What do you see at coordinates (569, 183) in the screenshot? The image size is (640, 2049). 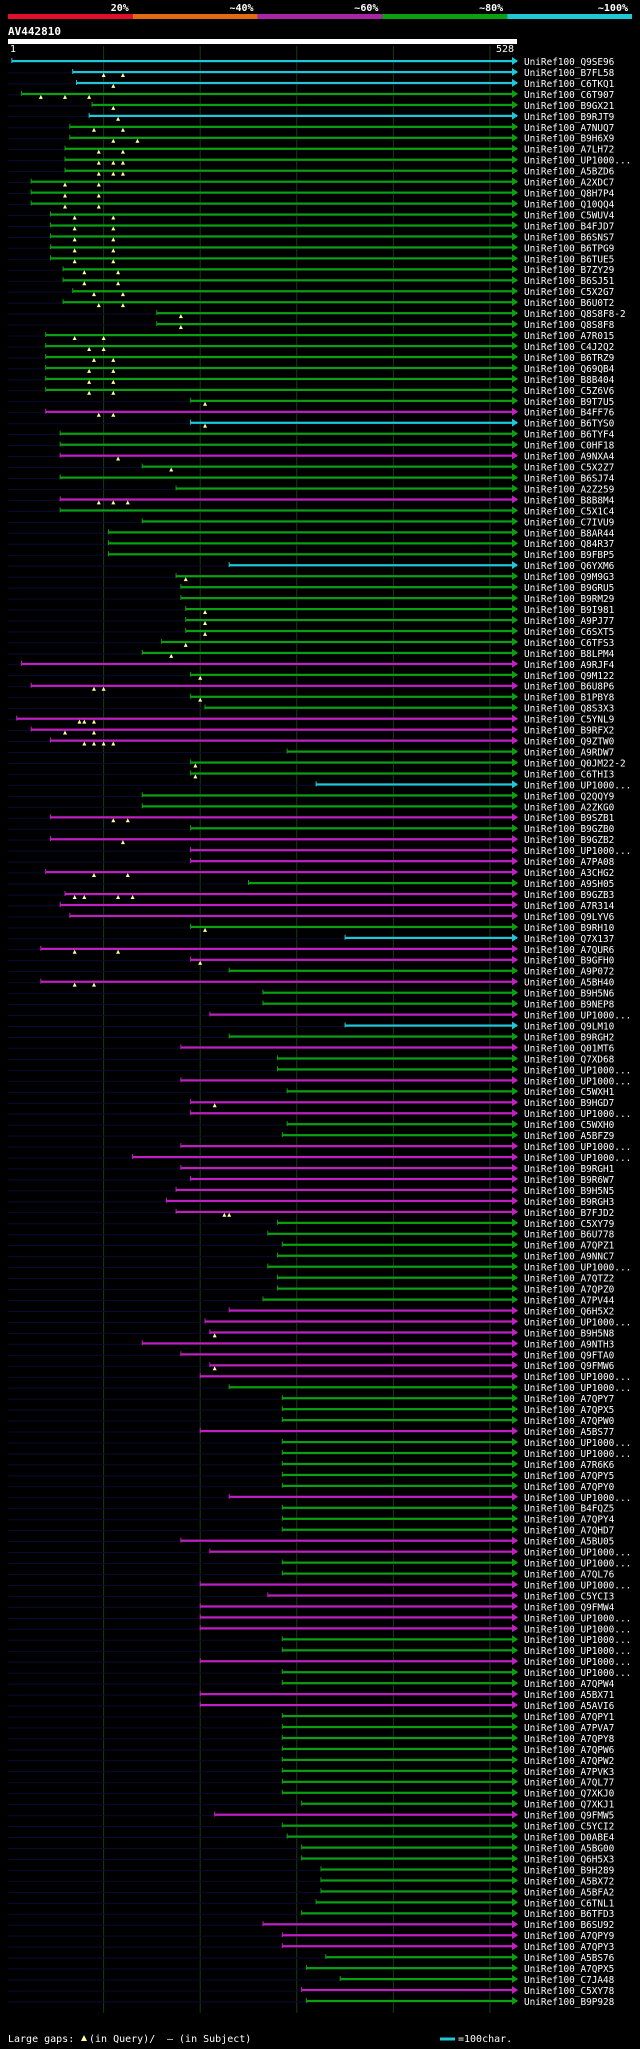 I see `hit-label: UniRef100_A2XDC7` at bounding box center [569, 183].